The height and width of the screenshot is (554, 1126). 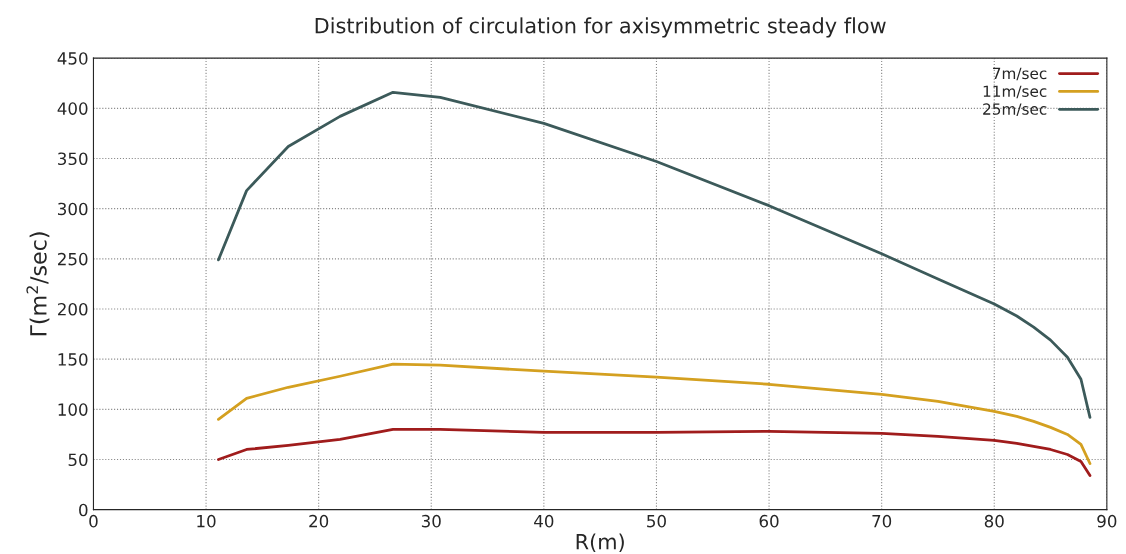 What do you see at coordinates (1020, 74) in the screenshot?
I see `legend-label: 7m/sec` at bounding box center [1020, 74].